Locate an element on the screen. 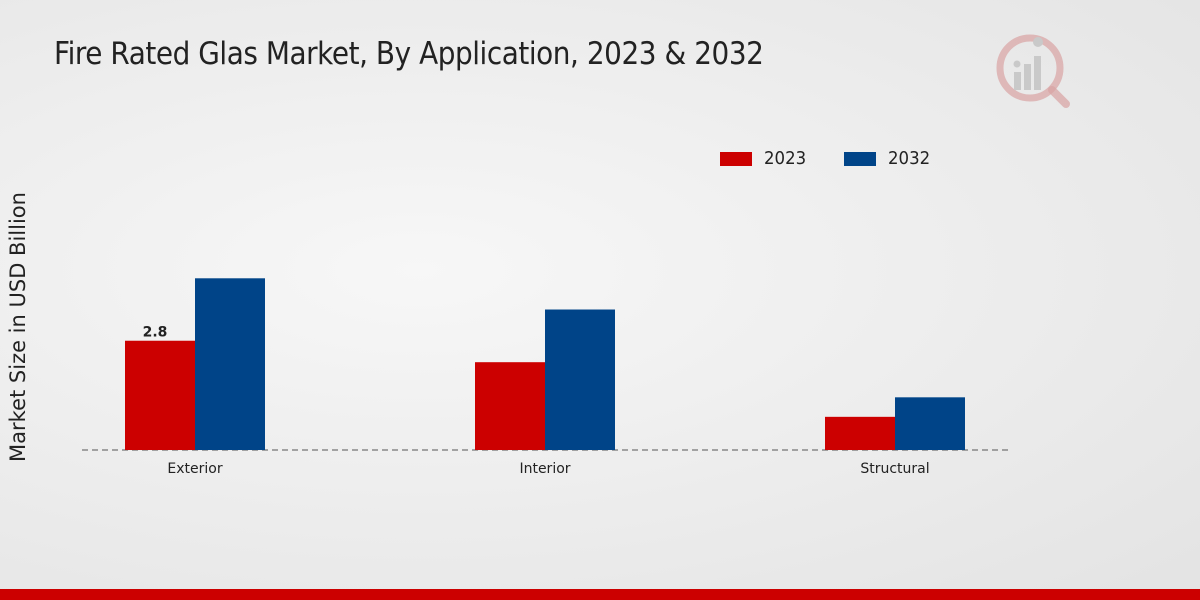  legend-label-2023: 2023 is located at coordinates (785, 158).